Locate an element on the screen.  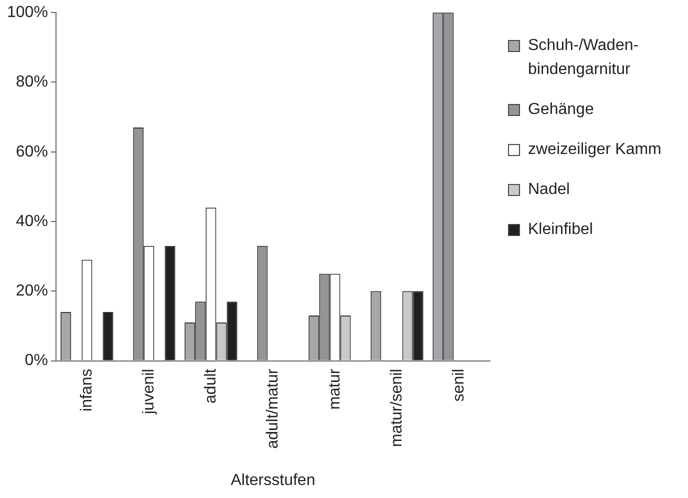
x-tick-label: adult/matur is located at coordinates (273, 408).